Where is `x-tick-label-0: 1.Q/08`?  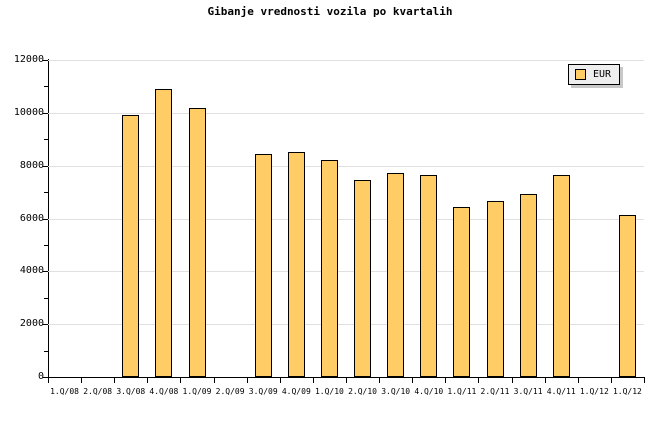
x-tick-label-0: 1.Q/08 is located at coordinates (64, 391).